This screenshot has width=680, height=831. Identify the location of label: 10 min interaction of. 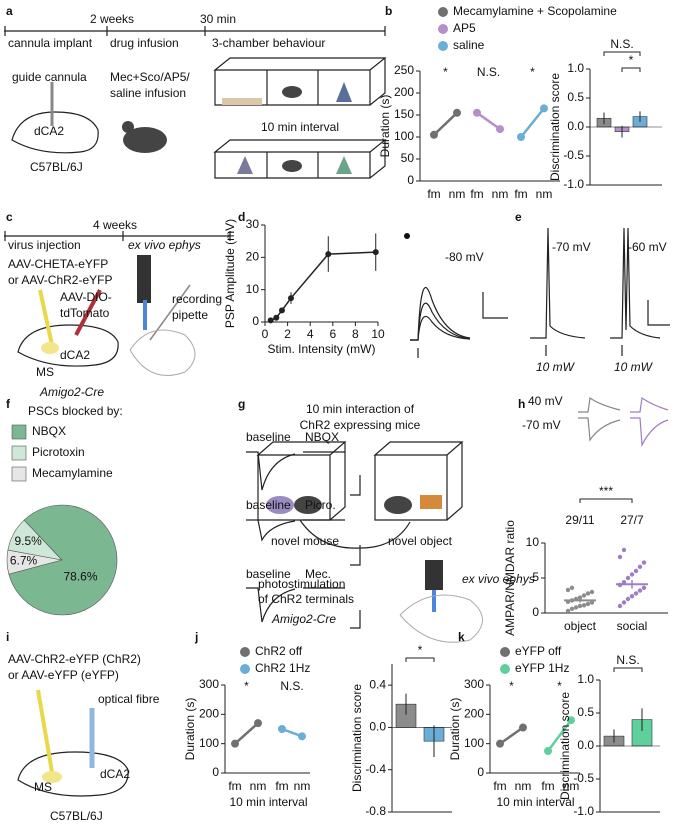
(360, 409).